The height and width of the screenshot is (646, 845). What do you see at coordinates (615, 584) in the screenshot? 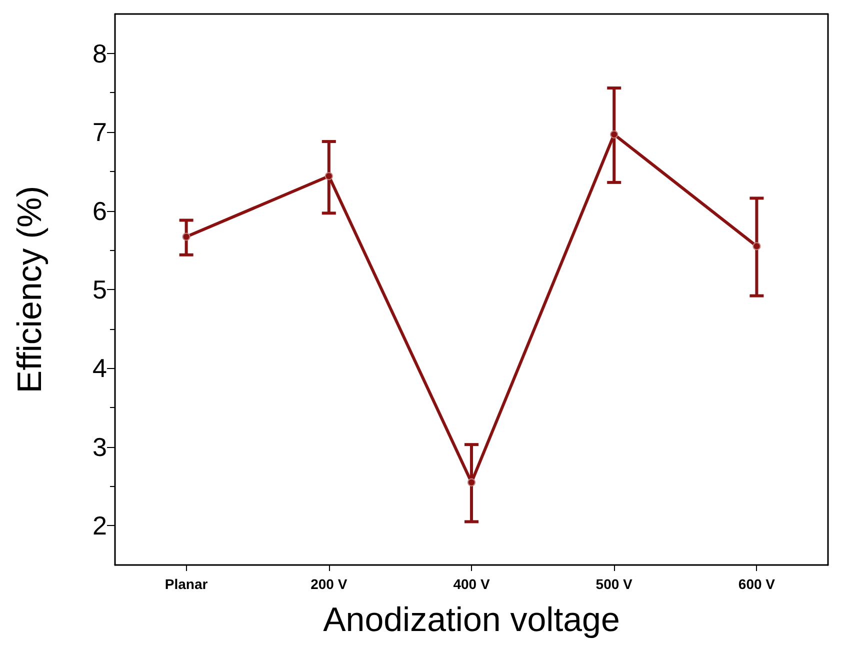
I see `x-tick-label: 500 V` at bounding box center [615, 584].